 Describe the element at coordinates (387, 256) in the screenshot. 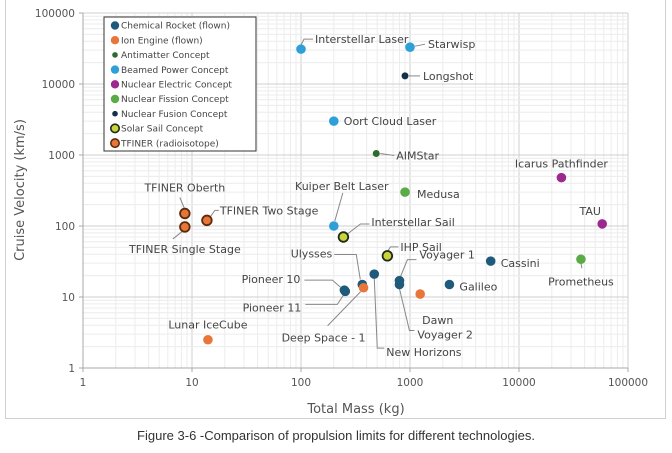

I see `data-point-ihp-sail` at that location.